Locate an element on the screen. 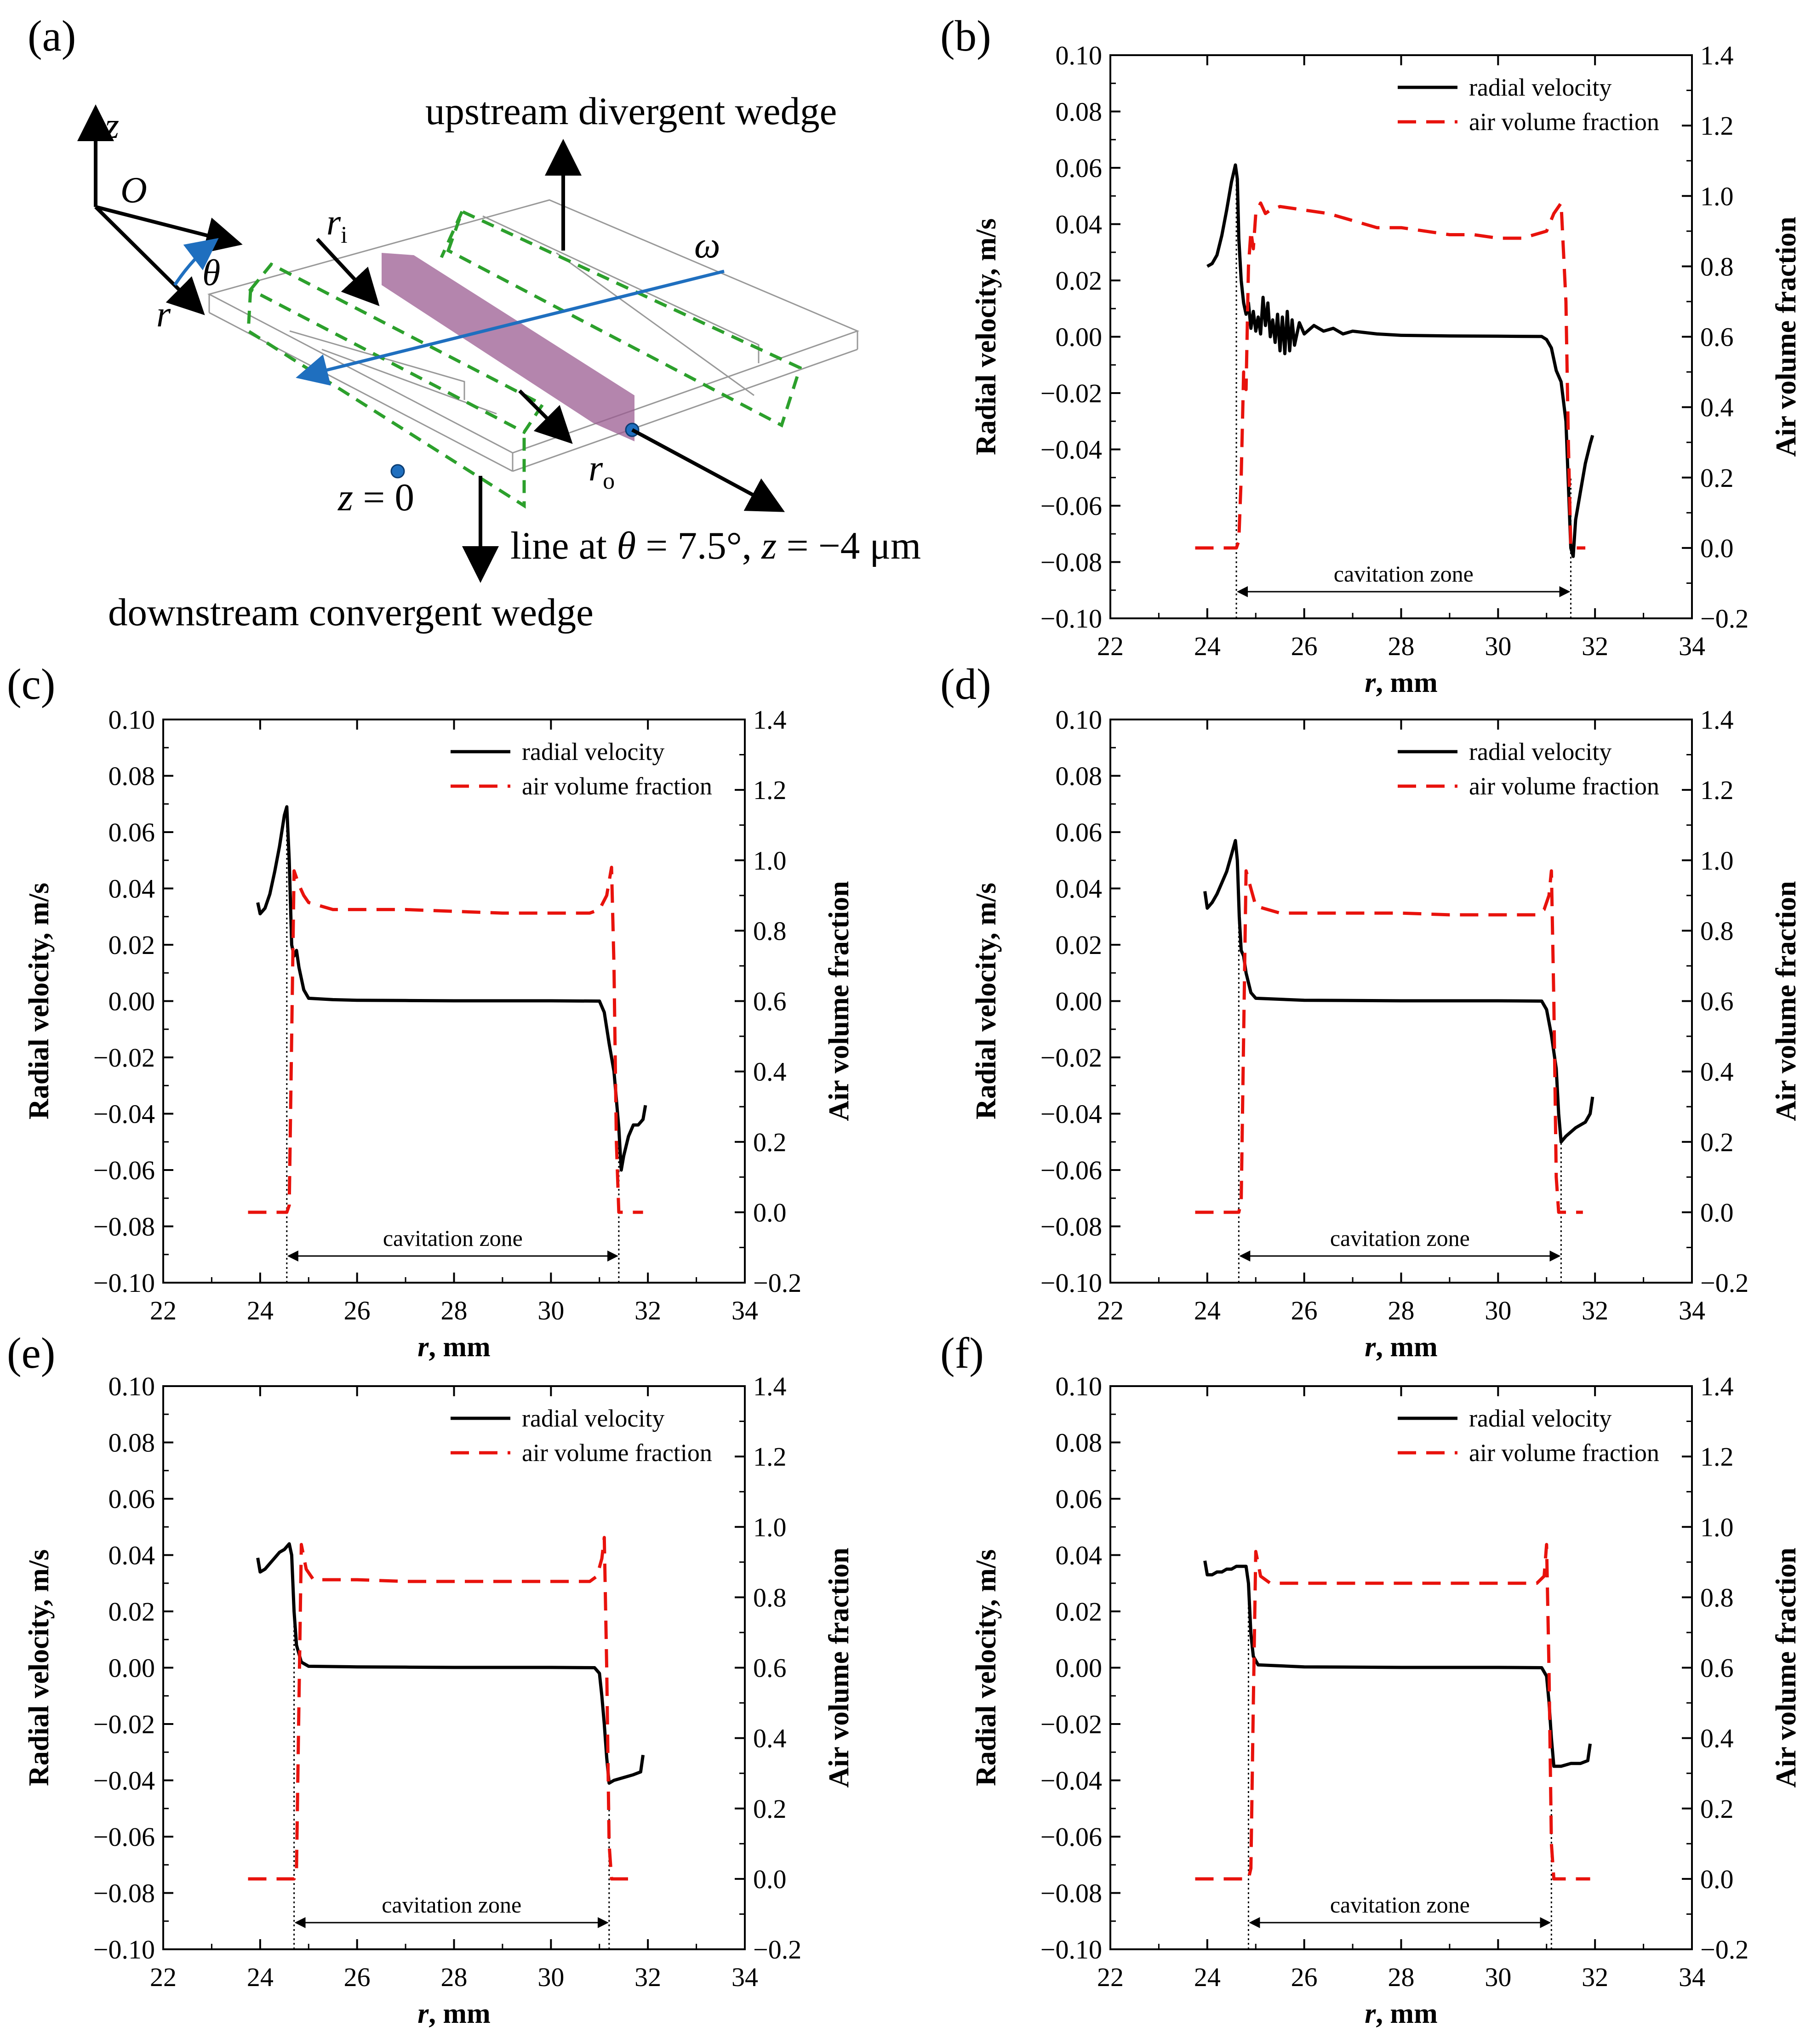 The image size is (1800, 2044). ri-label: ri is located at coordinates (337, 225).